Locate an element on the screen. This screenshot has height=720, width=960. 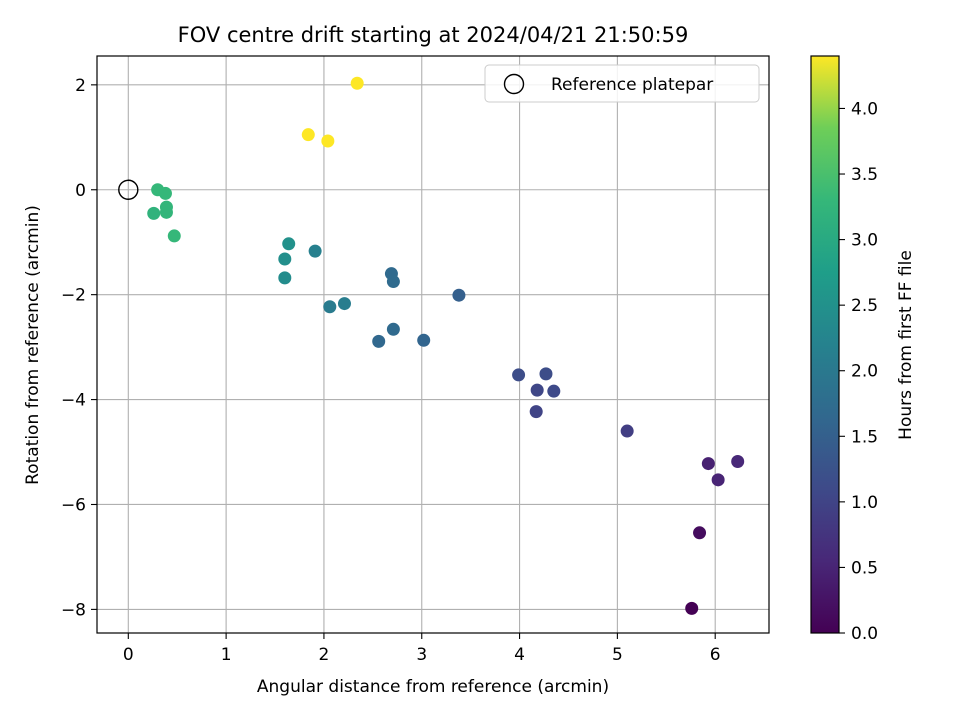
colorbar-tick-label: 0.0 is located at coordinates (864, 634).